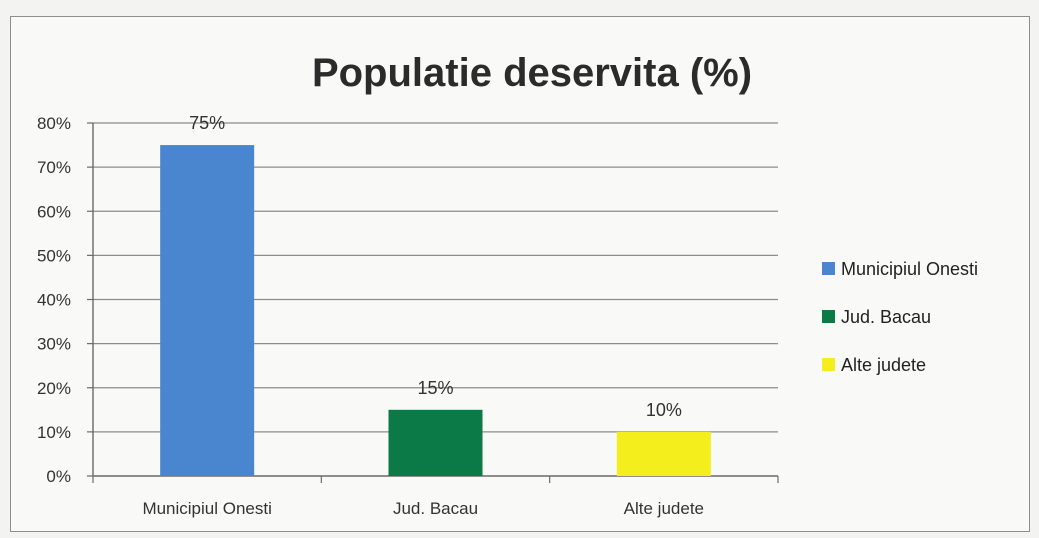 Image resolution: width=1039 pixels, height=538 pixels. What do you see at coordinates (54, 388) in the screenshot?
I see `y-tick-label-20: 20%` at bounding box center [54, 388].